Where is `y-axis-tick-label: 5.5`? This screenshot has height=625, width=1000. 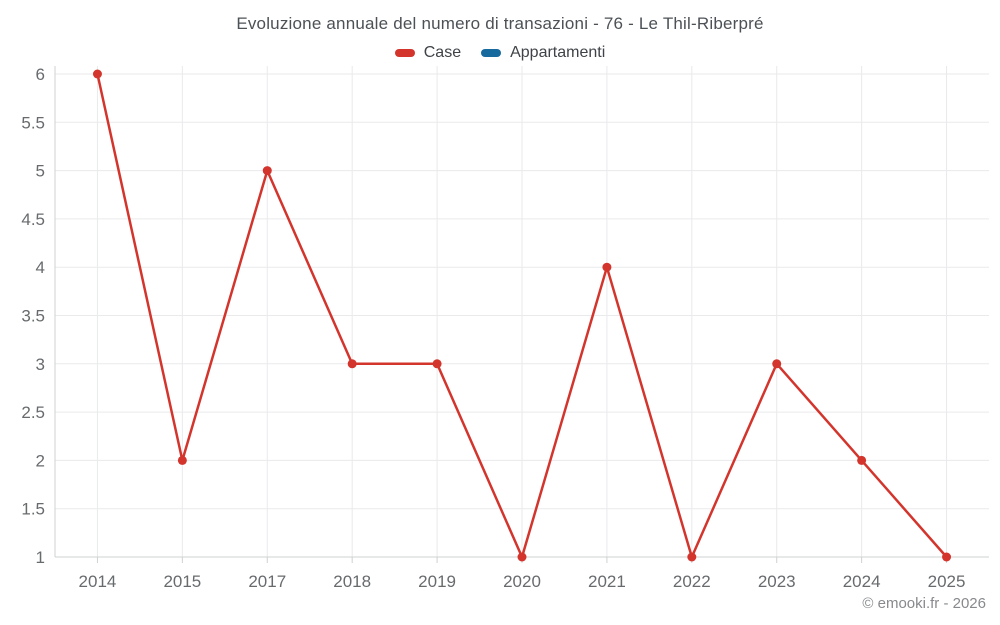
y-axis-tick-label: 5.5 is located at coordinates (33, 122).